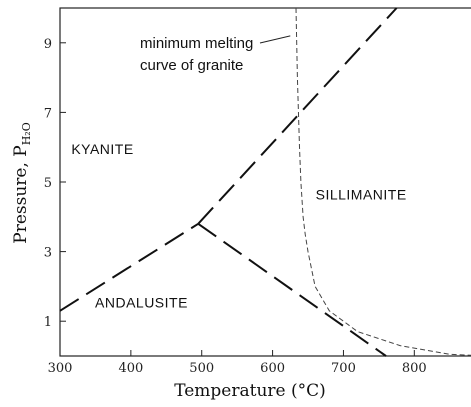  What do you see at coordinates (250, 391) in the screenshot?
I see `x-axis-title: Temperature (°C)` at bounding box center [250, 391].